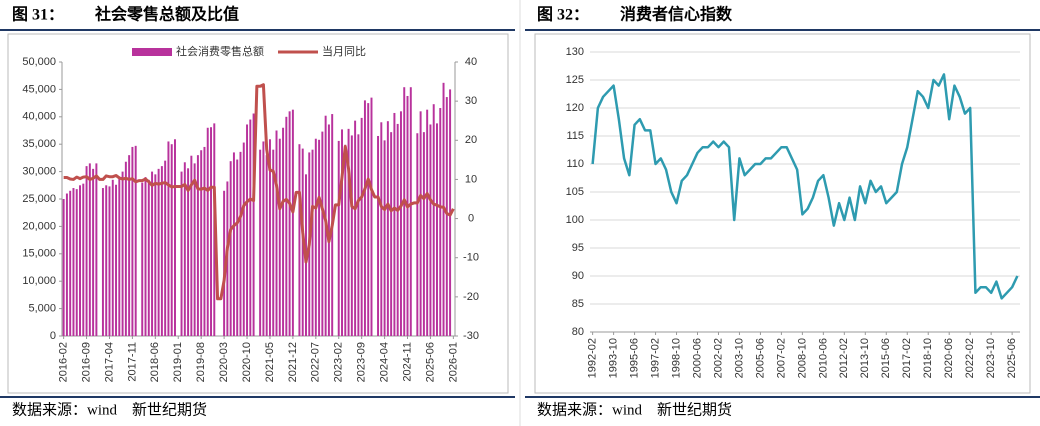 This screenshot has width=1040, height=426. What do you see at coordinates (578, 304) in the screenshot?
I see `y-tick-label: 85` at bounding box center [578, 304].